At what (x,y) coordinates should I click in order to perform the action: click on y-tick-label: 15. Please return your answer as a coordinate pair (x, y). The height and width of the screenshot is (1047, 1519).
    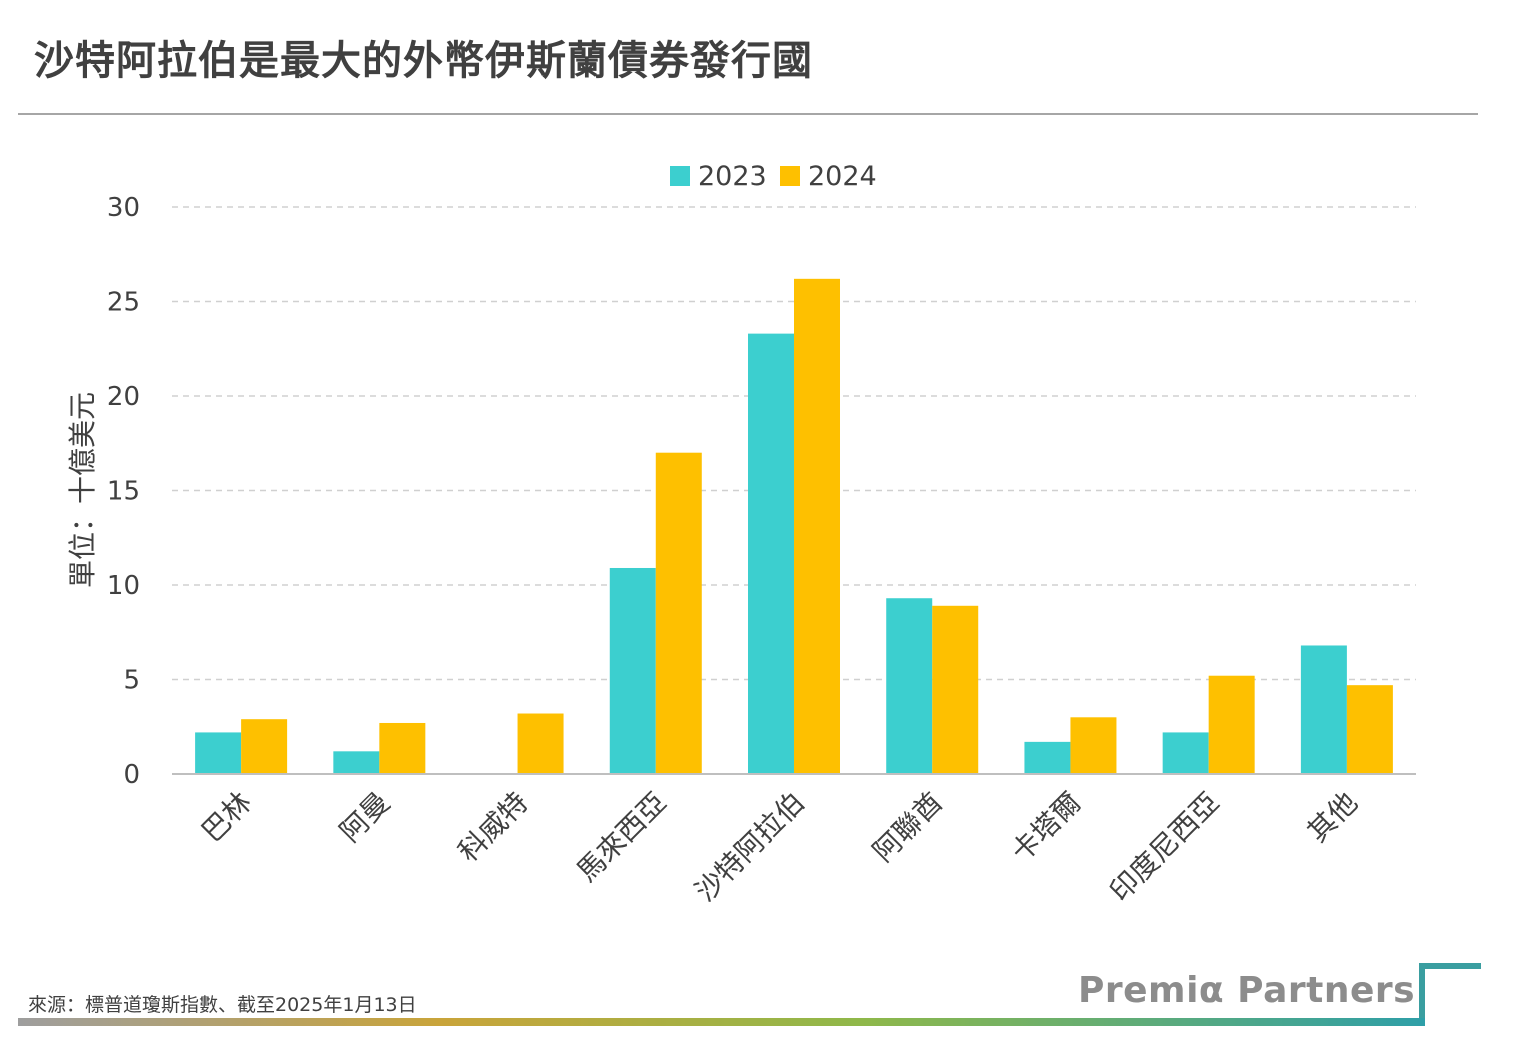
    Looking at the image, I should click on (123, 492).